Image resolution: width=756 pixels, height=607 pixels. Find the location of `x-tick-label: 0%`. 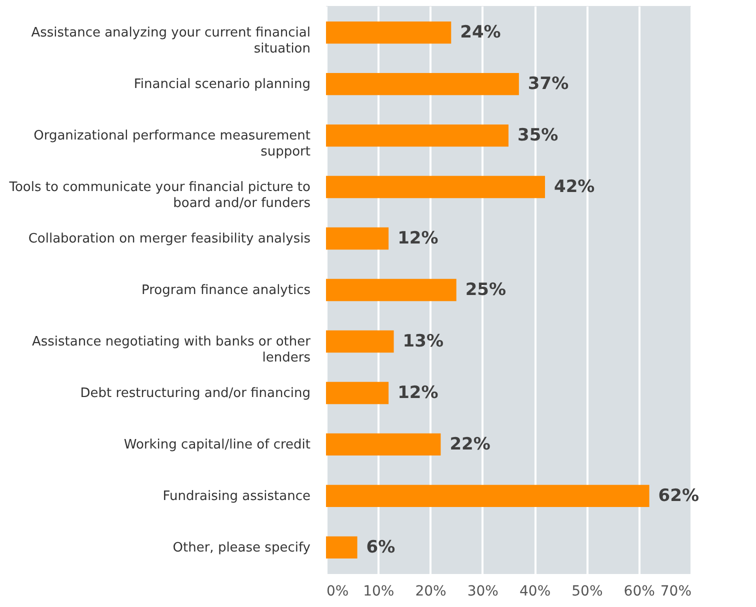

x-tick-label: 0% is located at coordinates (337, 592).